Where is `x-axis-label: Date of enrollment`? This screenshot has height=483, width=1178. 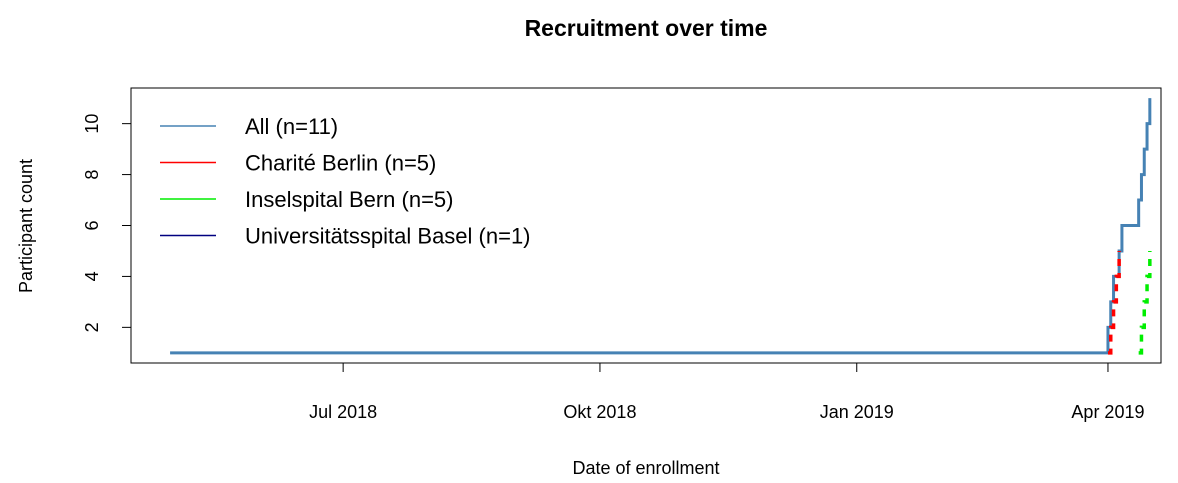 x-axis-label: Date of enrollment is located at coordinates (645, 468).